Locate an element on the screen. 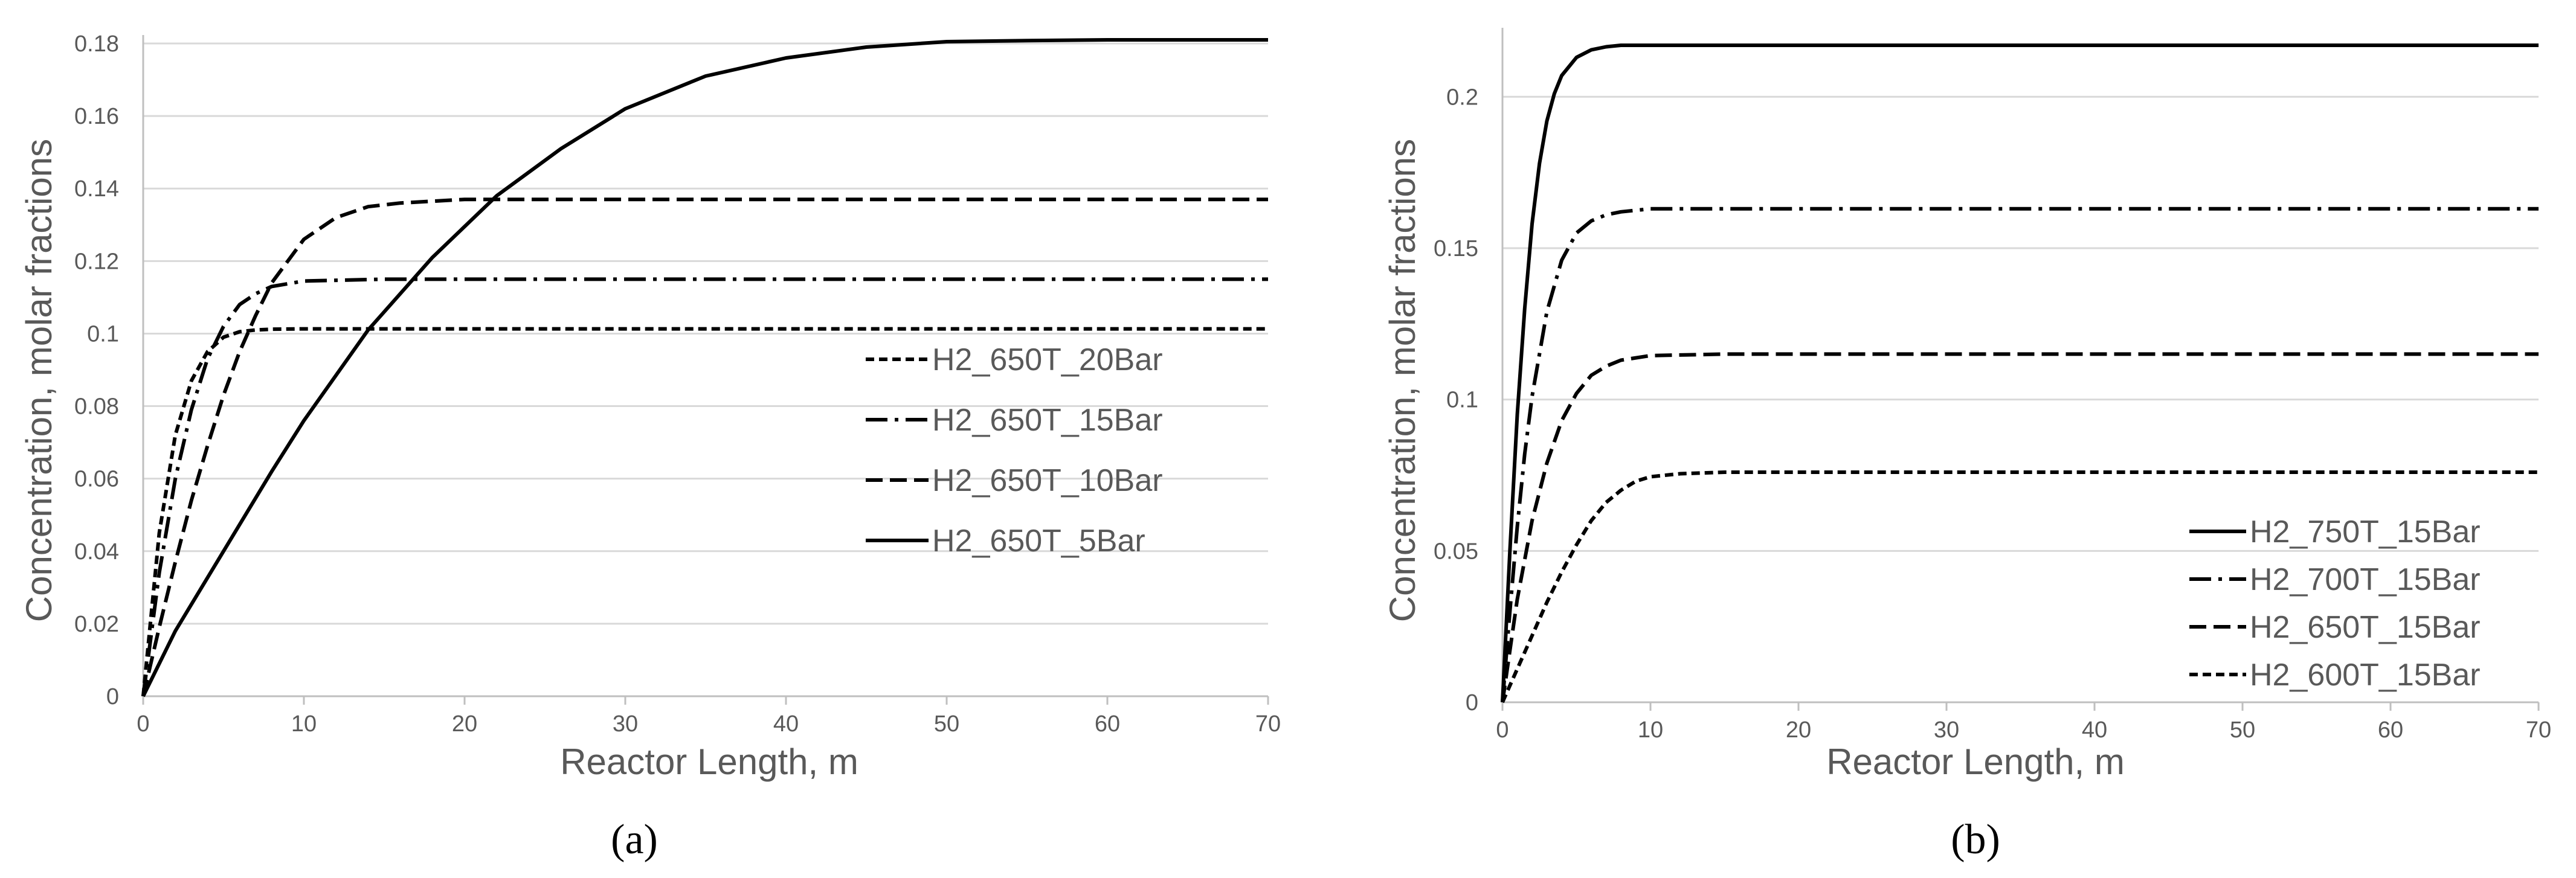 The image size is (2576, 878). chart-a-y-tick-label: 0.18 is located at coordinates (96, 44).